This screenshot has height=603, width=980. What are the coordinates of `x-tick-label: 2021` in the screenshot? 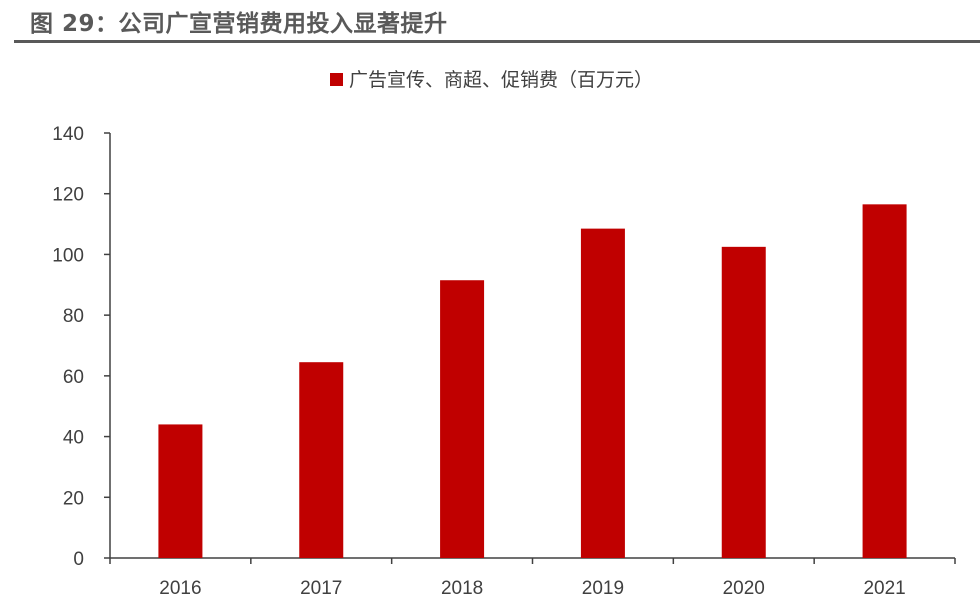 It's located at (884, 588).